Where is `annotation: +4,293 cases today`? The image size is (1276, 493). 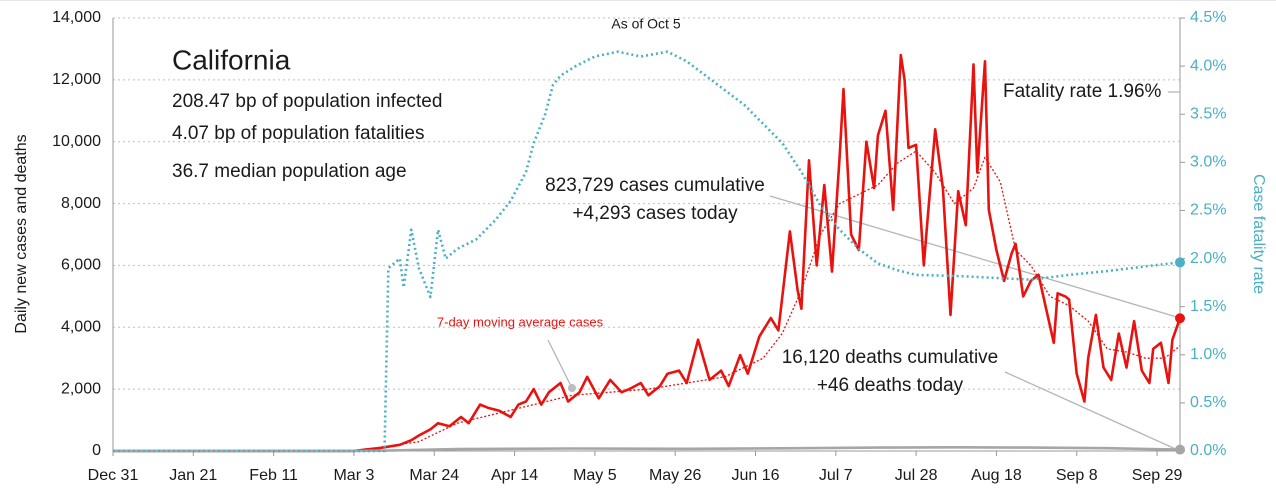 annotation: +4,293 cases today is located at coordinates (655, 213).